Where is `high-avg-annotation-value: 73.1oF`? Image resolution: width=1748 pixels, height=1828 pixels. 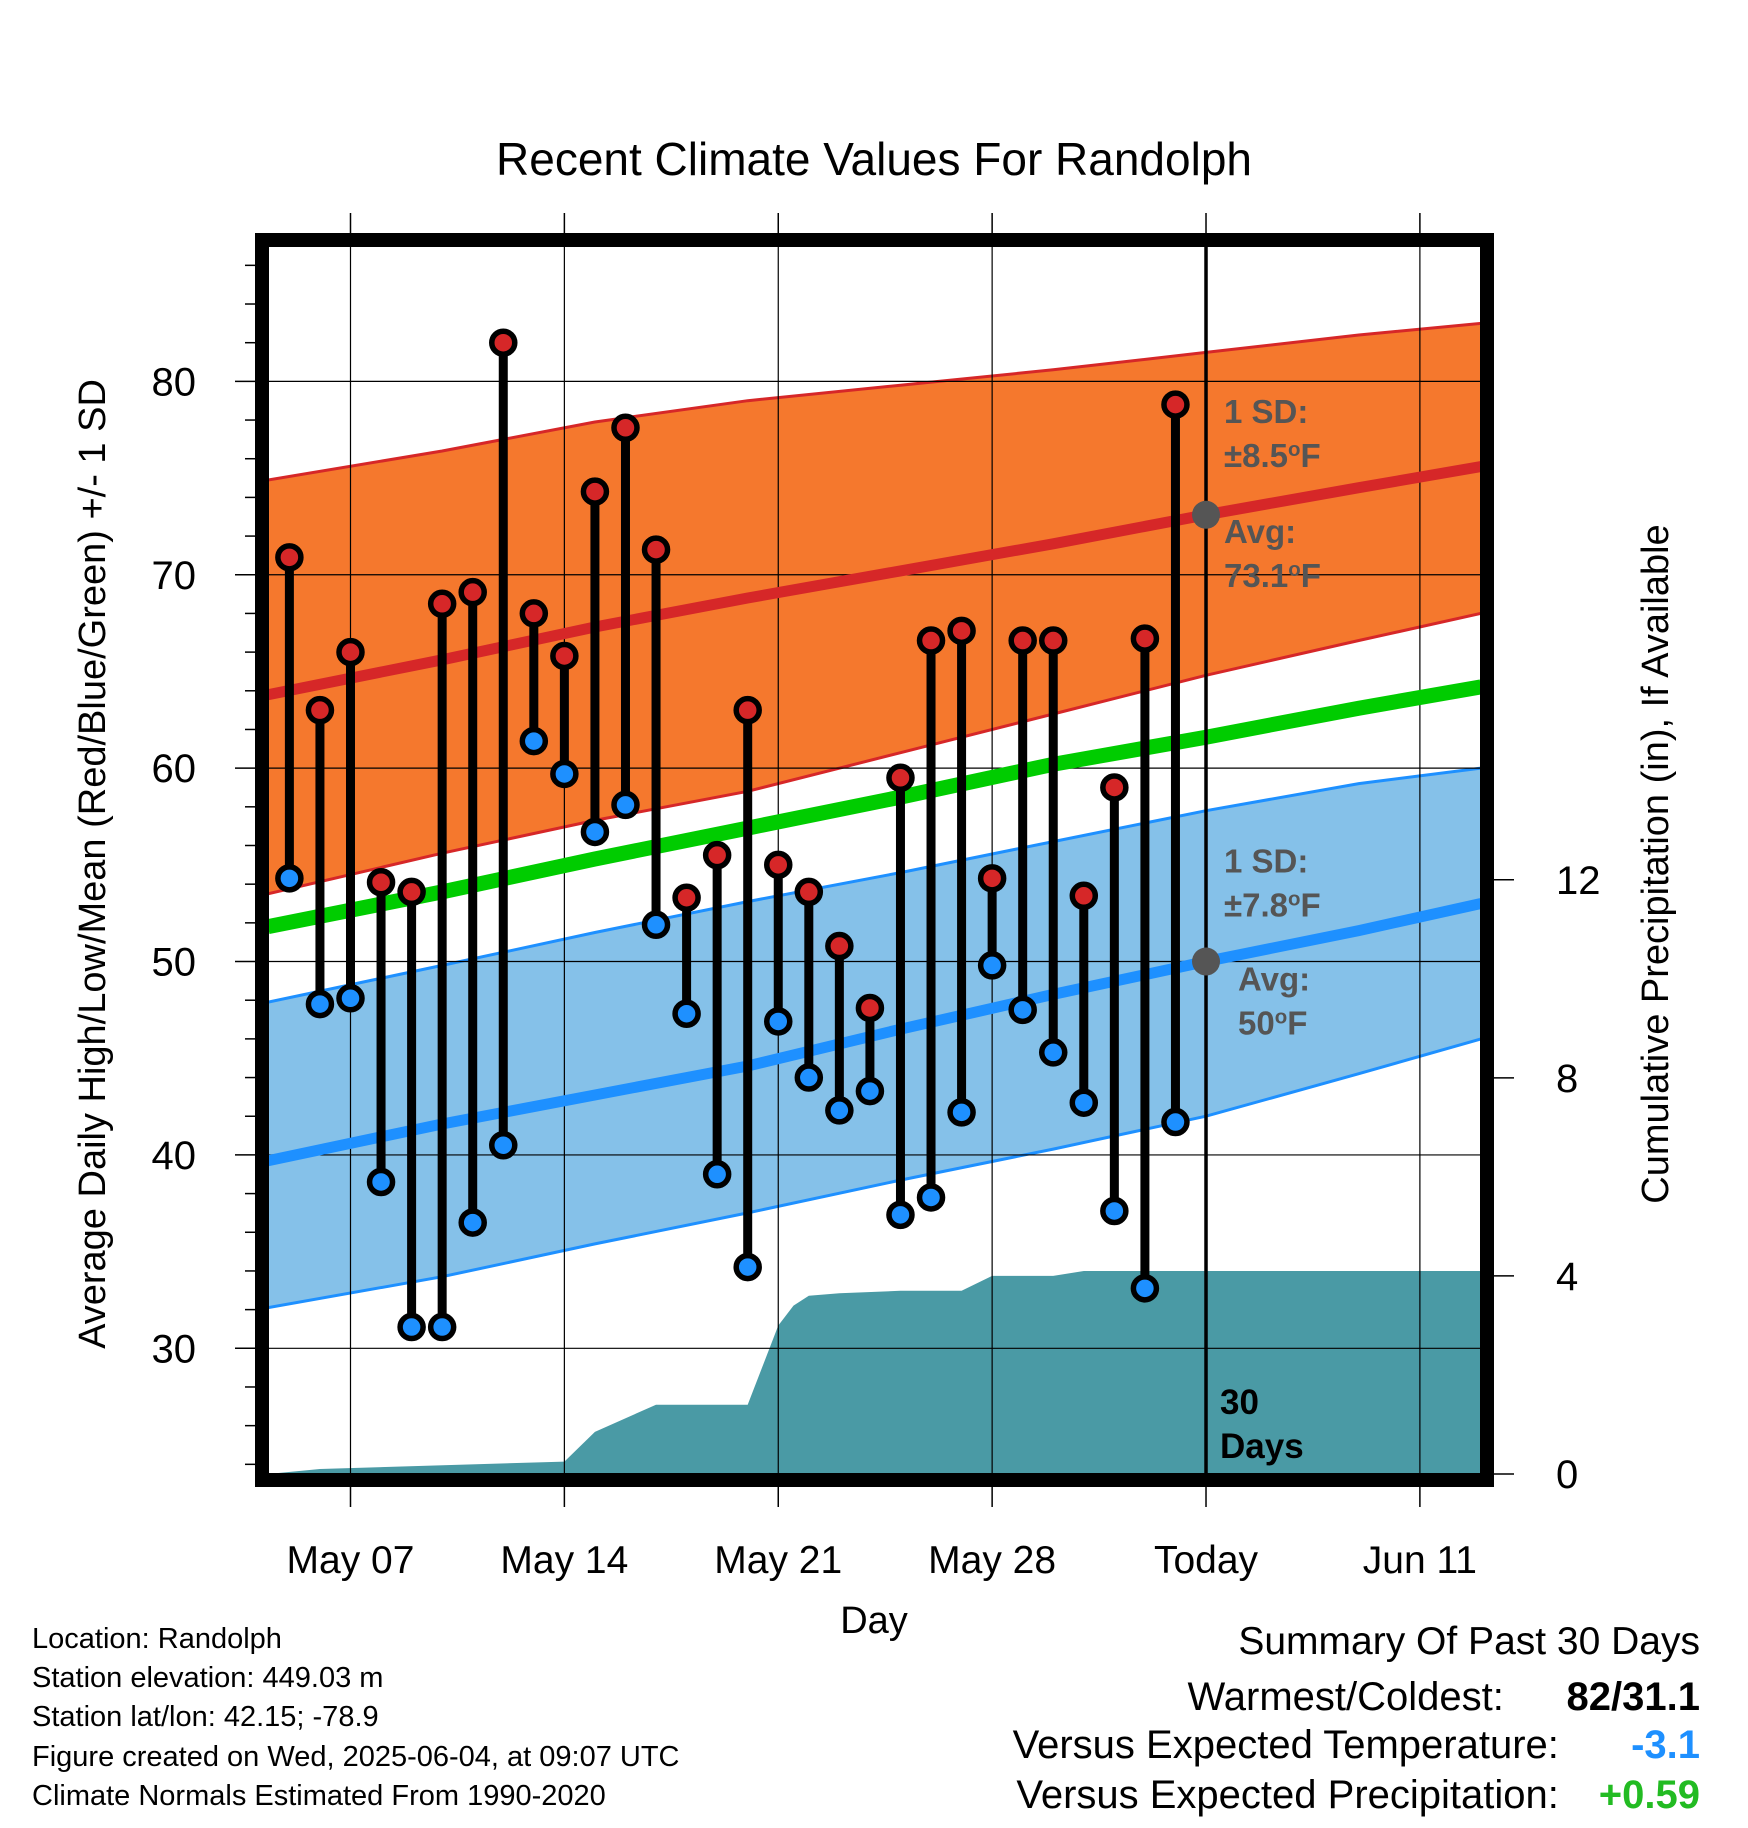 high-avg-annotation-value: 73.1oF is located at coordinates (1272, 575).